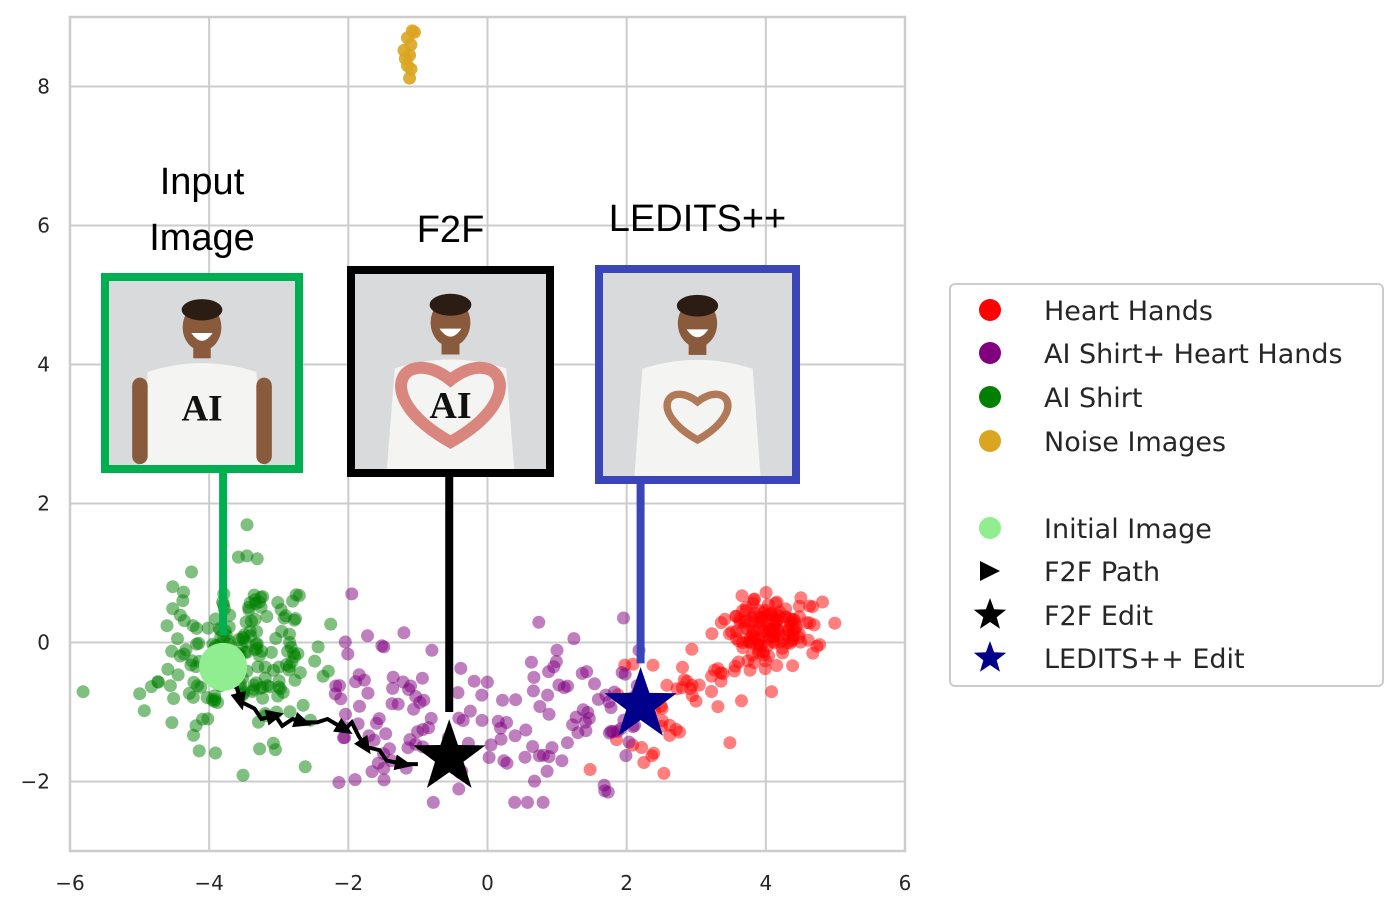 Image resolution: width=1389 pixels, height=912 pixels. What do you see at coordinates (208, 883) in the screenshot?
I see `x-tick-label: −4` at bounding box center [208, 883].